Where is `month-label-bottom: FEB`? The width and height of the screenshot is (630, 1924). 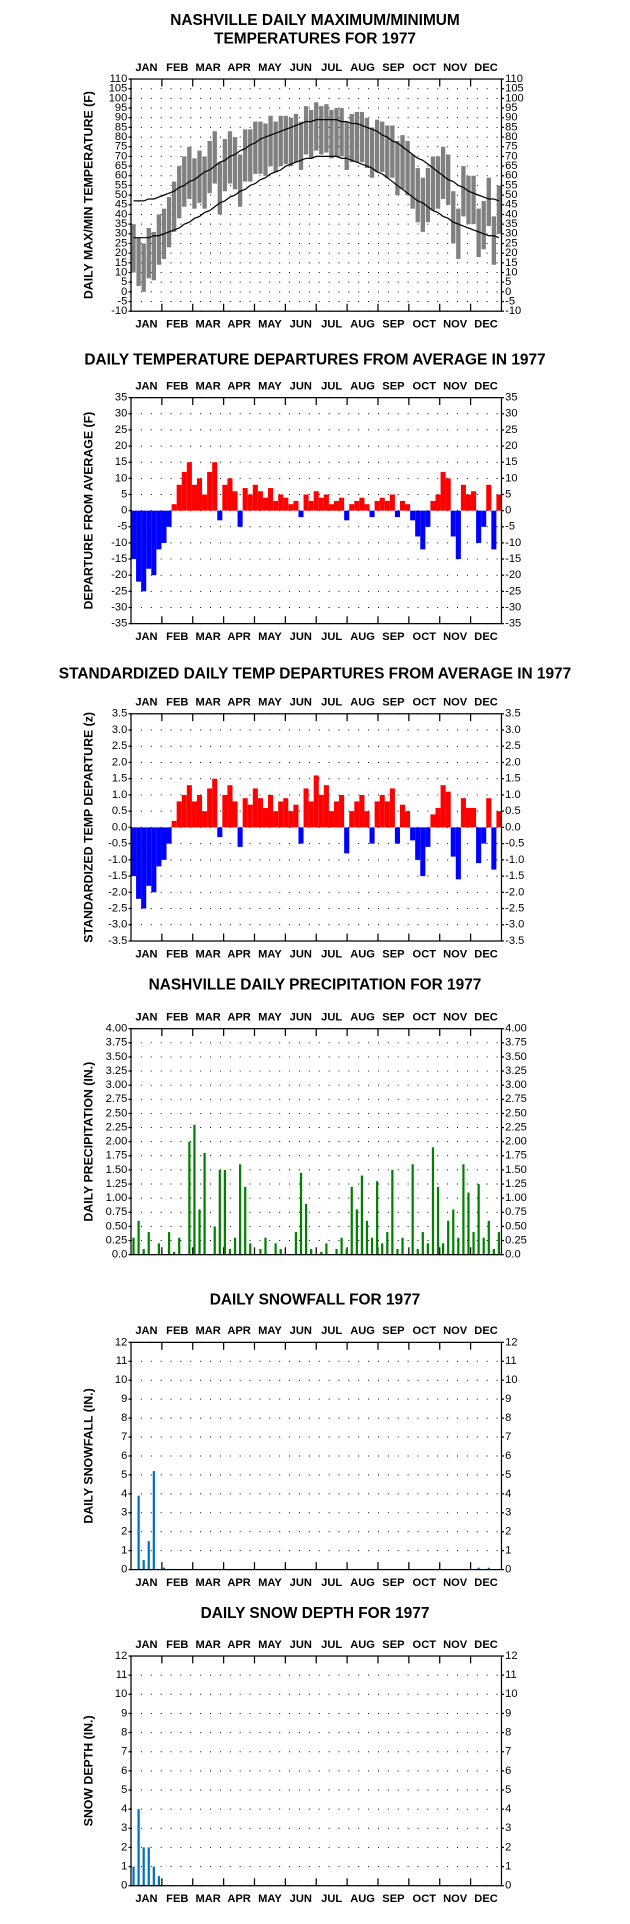
month-label-bottom: FEB is located at coordinates (177, 637).